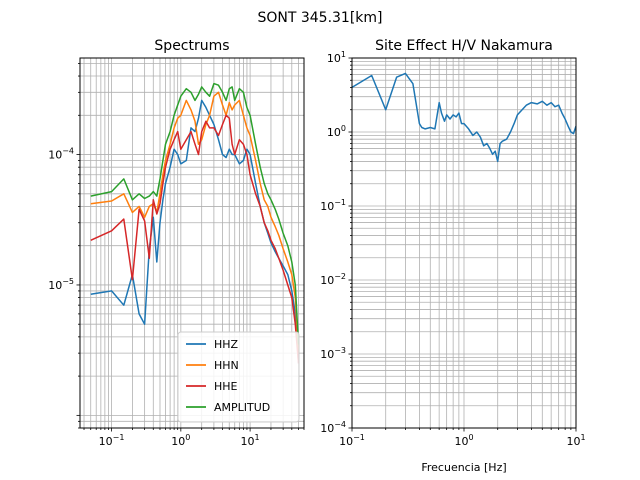  What do you see at coordinates (333, 205) in the screenshot?
I see `y-tick-label: 10⁻¹` at bounding box center [333, 205].